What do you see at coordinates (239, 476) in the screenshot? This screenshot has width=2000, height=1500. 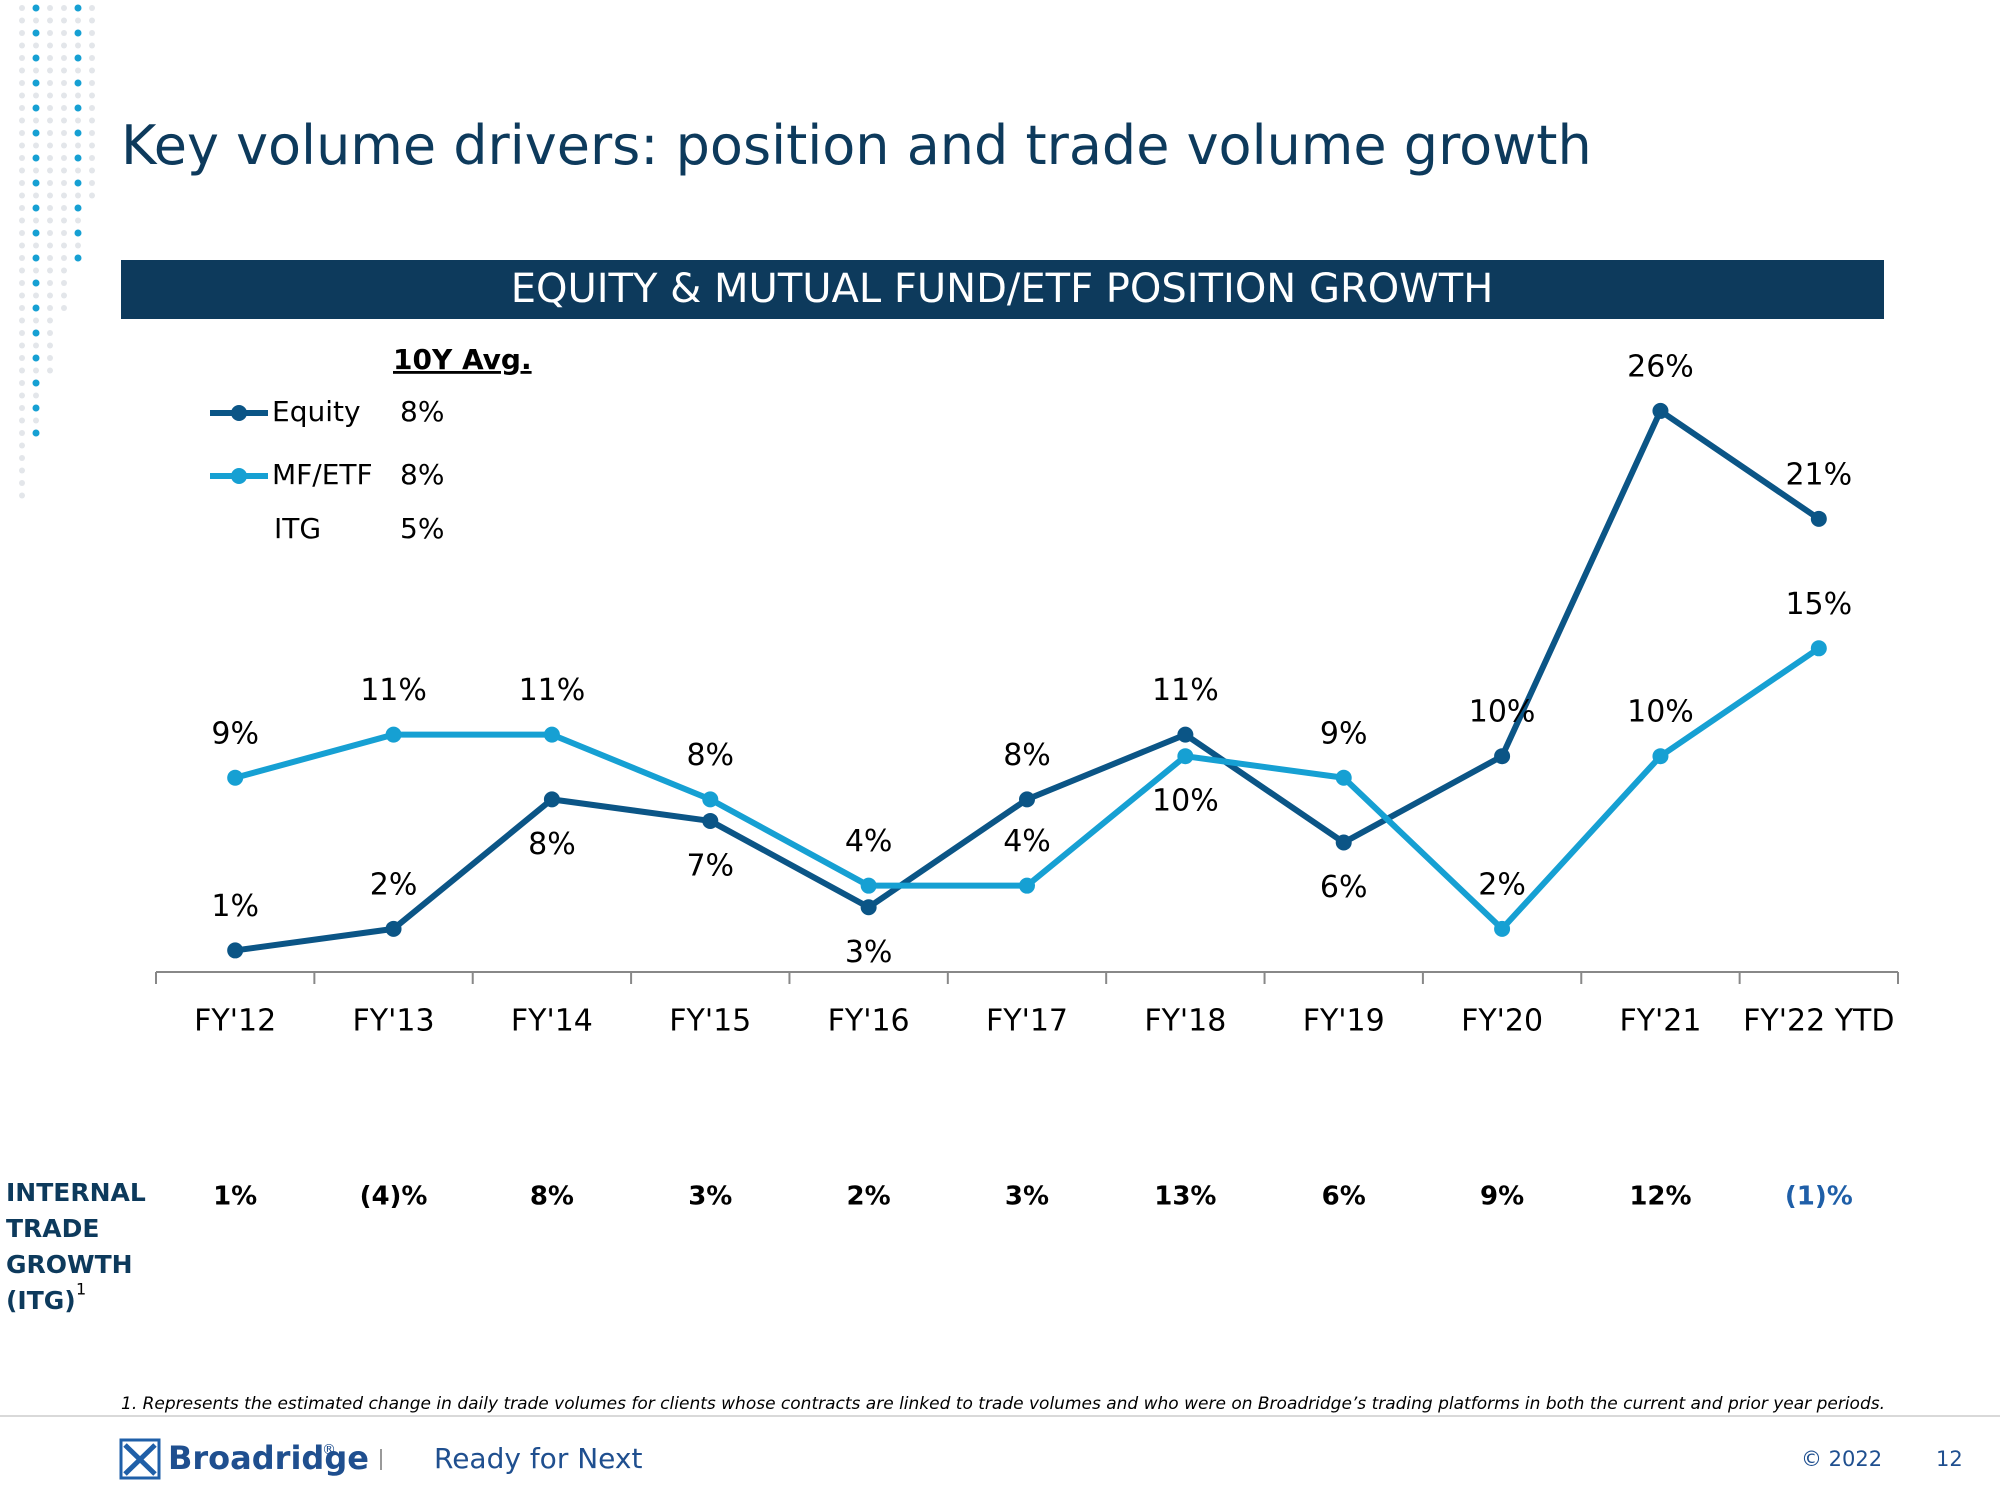 I see `legend-marker` at bounding box center [239, 476].